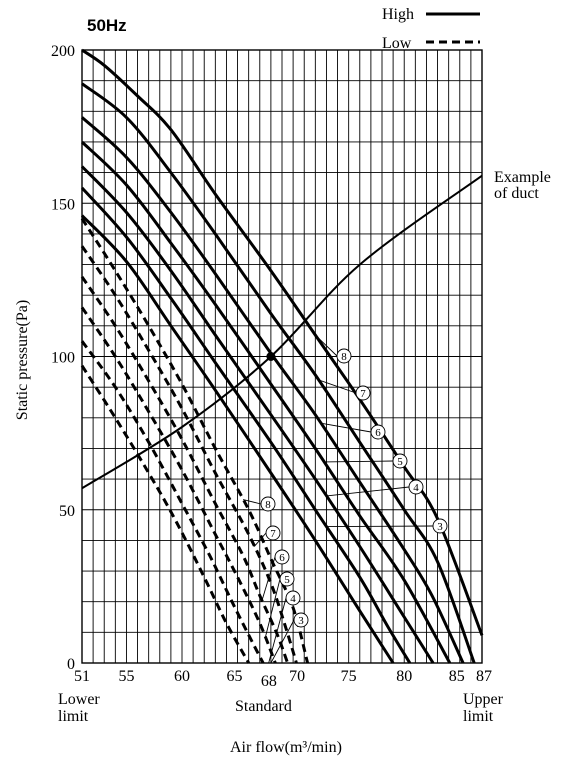 The width and height of the screenshot is (569, 765). Describe the element at coordinates (349, 676) in the screenshot. I see `x-tick-label: 75` at that location.